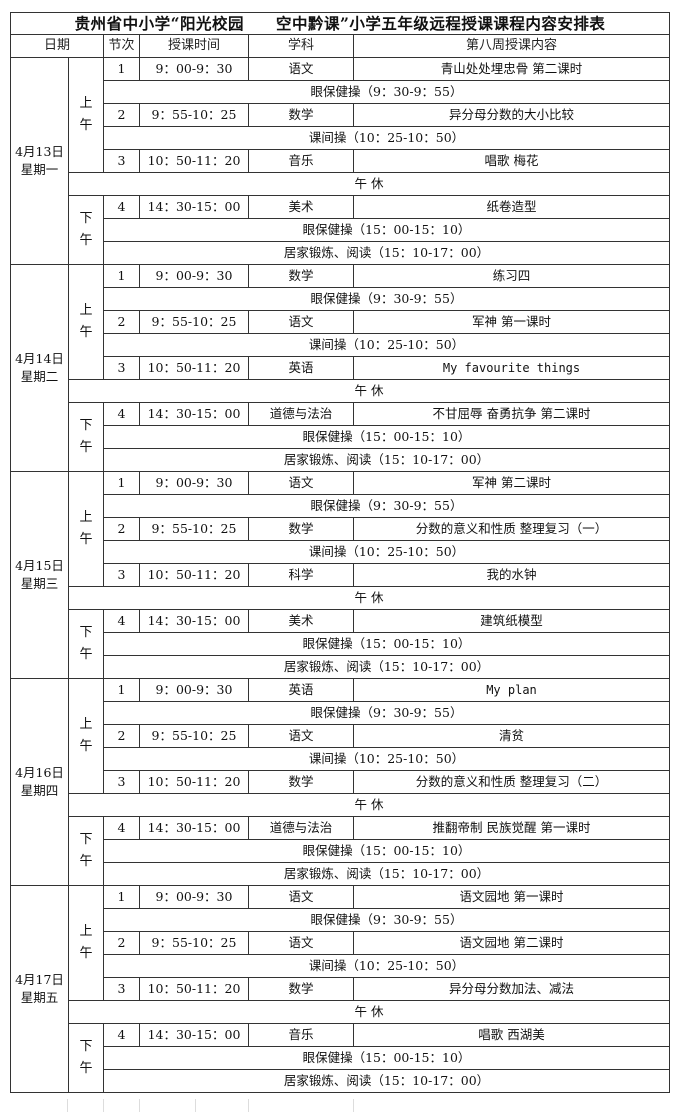  I want to click on date: 4月16日, so click(39, 772).